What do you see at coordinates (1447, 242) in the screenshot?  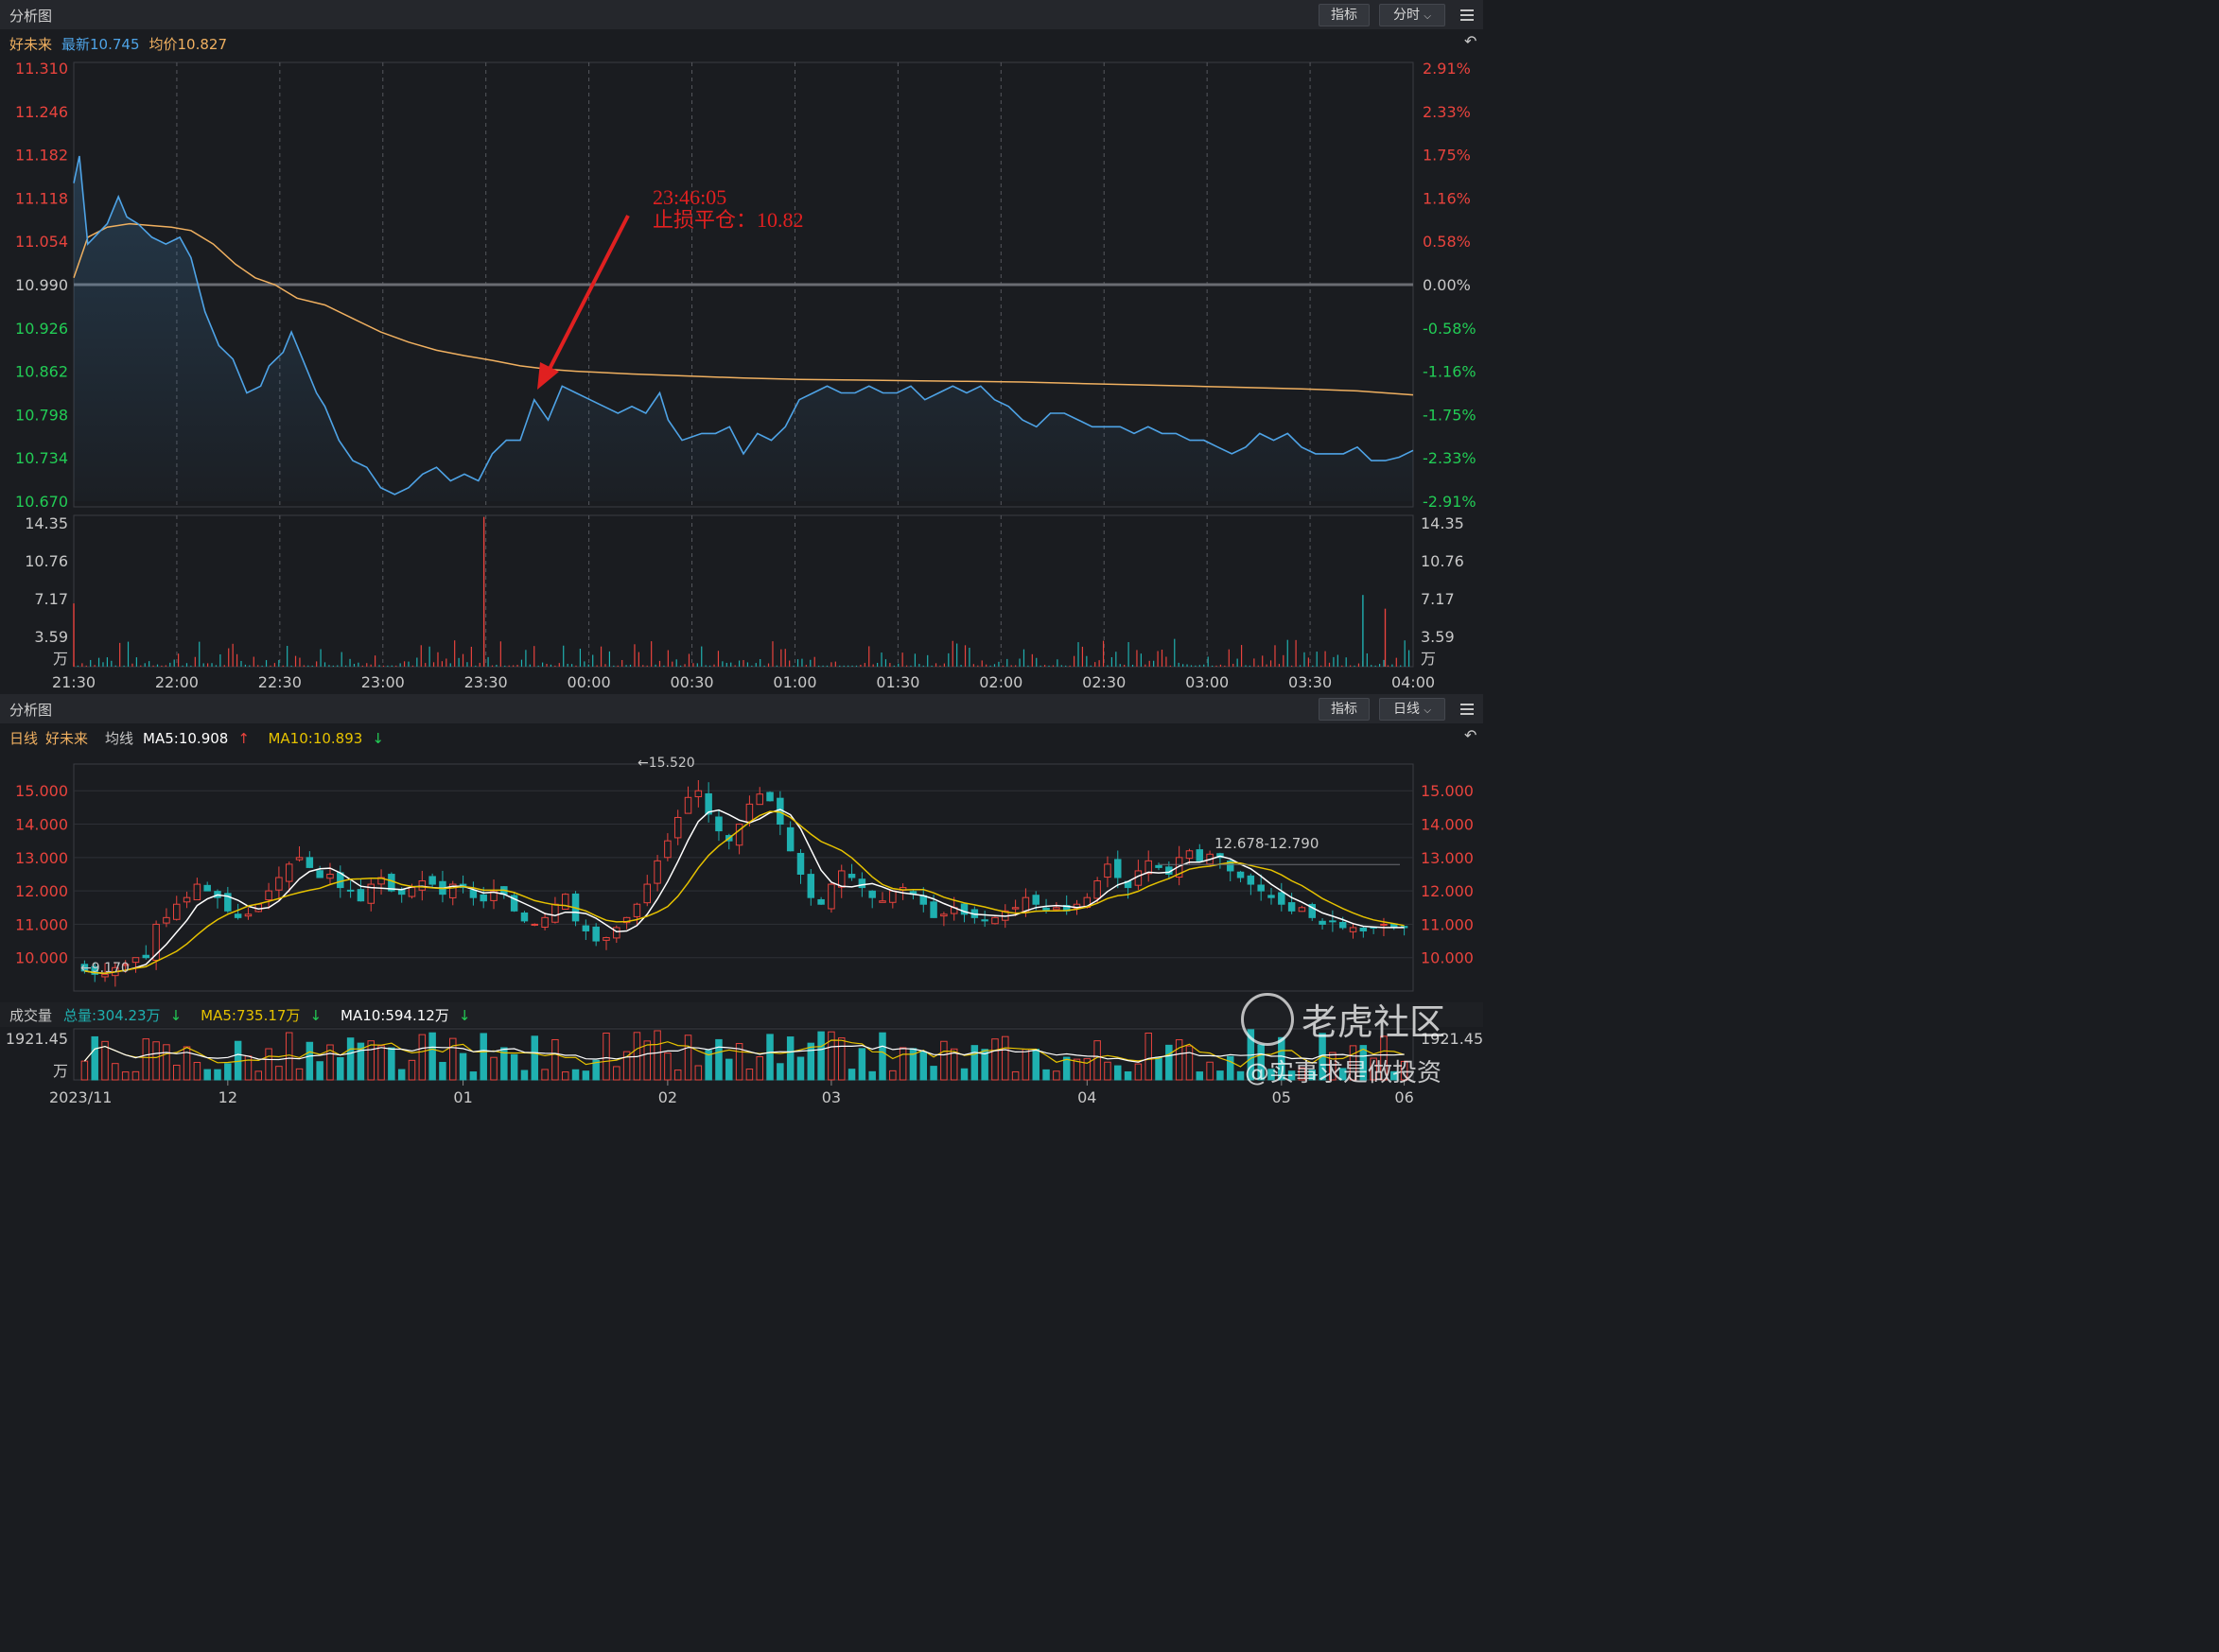 I see `y-tick-pct-label: 0.58%` at bounding box center [1447, 242].